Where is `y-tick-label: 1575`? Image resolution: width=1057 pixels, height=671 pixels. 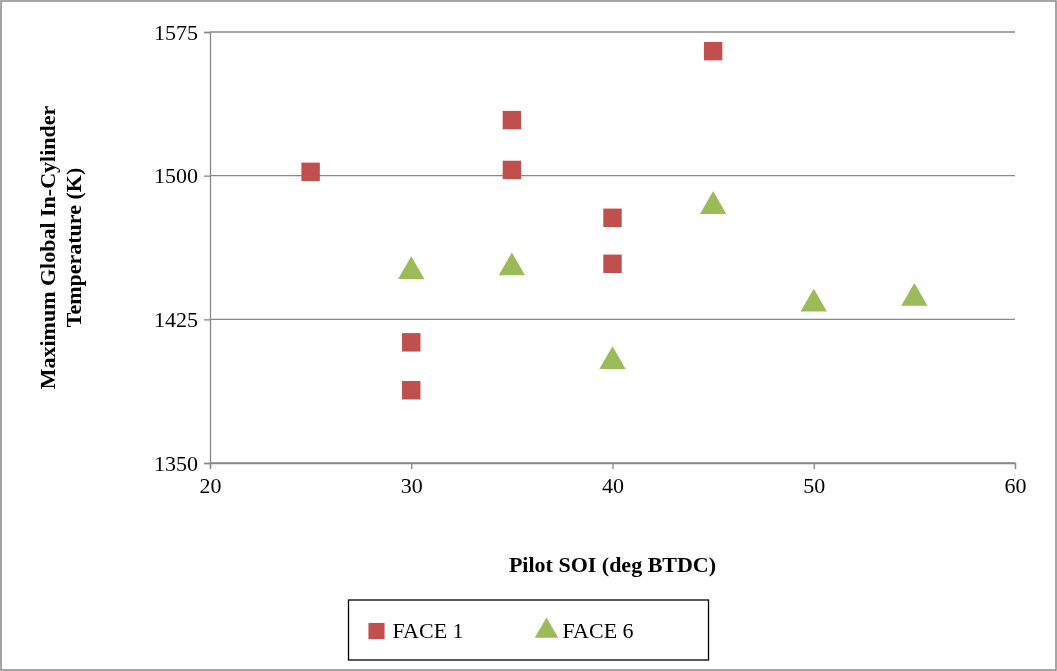
y-tick-label: 1575 is located at coordinates (176, 32).